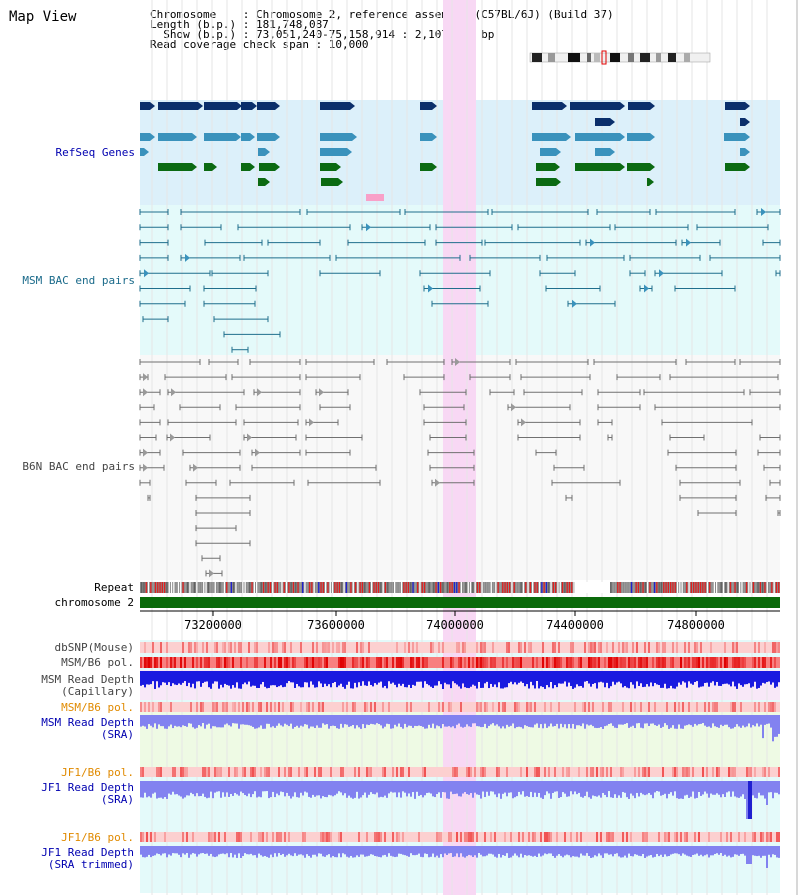 The width and height of the screenshot is (800, 895). What do you see at coordinates (375, 197) in the screenshot?
I see `refseq-pink-feature` at bounding box center [375, 197].